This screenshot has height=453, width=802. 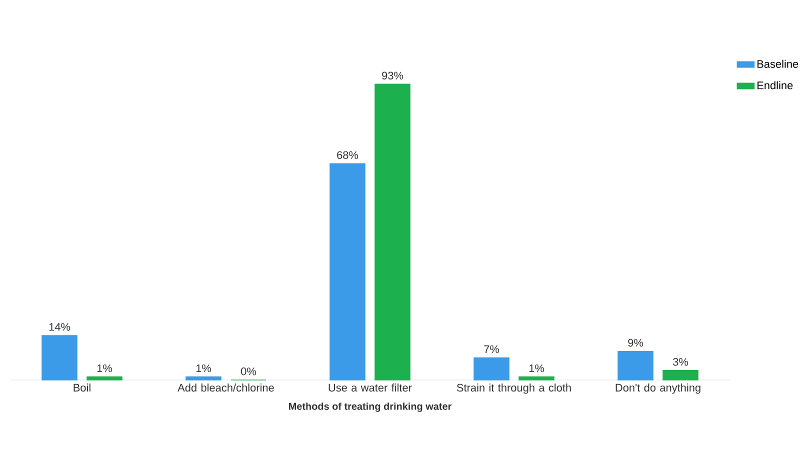 What do you see at coordinates (492, 349) in the screenshot?
I see `data-label: 7%` at bounding box center [492, 349].